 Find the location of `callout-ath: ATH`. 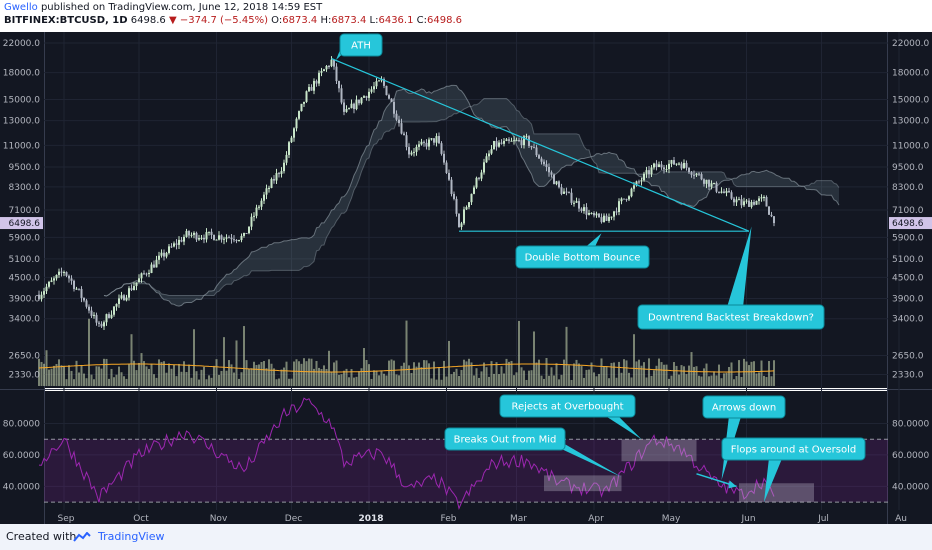

callout-ath: ATH is located at coordinates (359, 47).